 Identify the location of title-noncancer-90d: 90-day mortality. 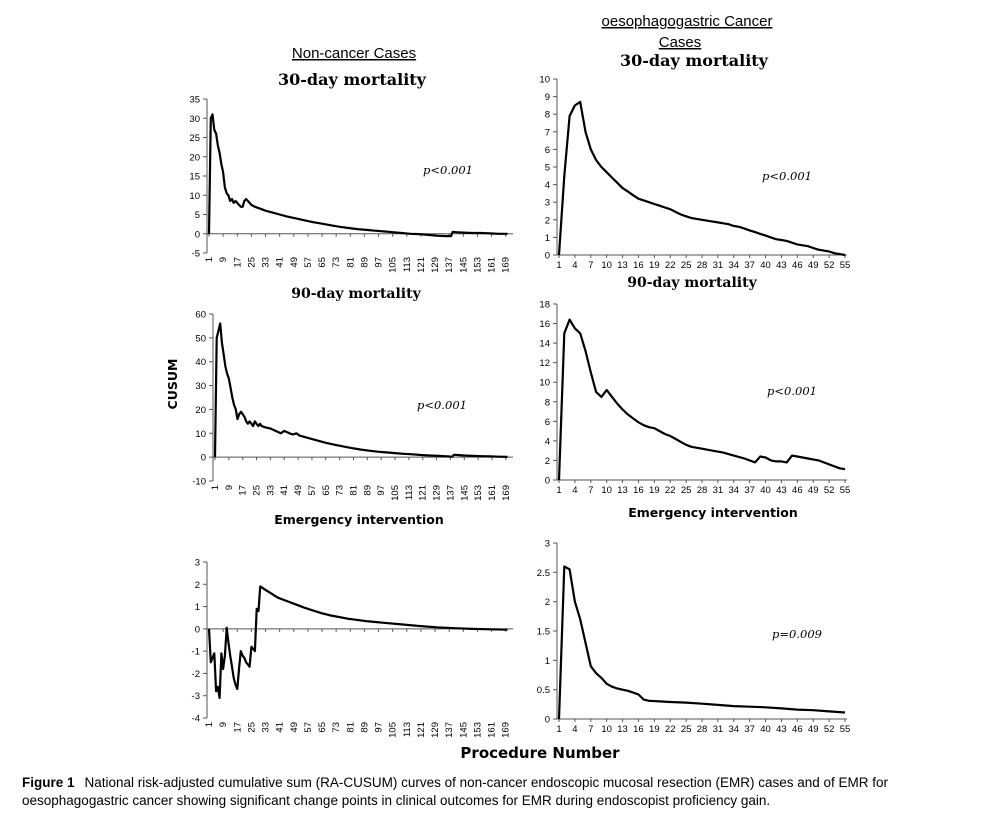
(356, 294).